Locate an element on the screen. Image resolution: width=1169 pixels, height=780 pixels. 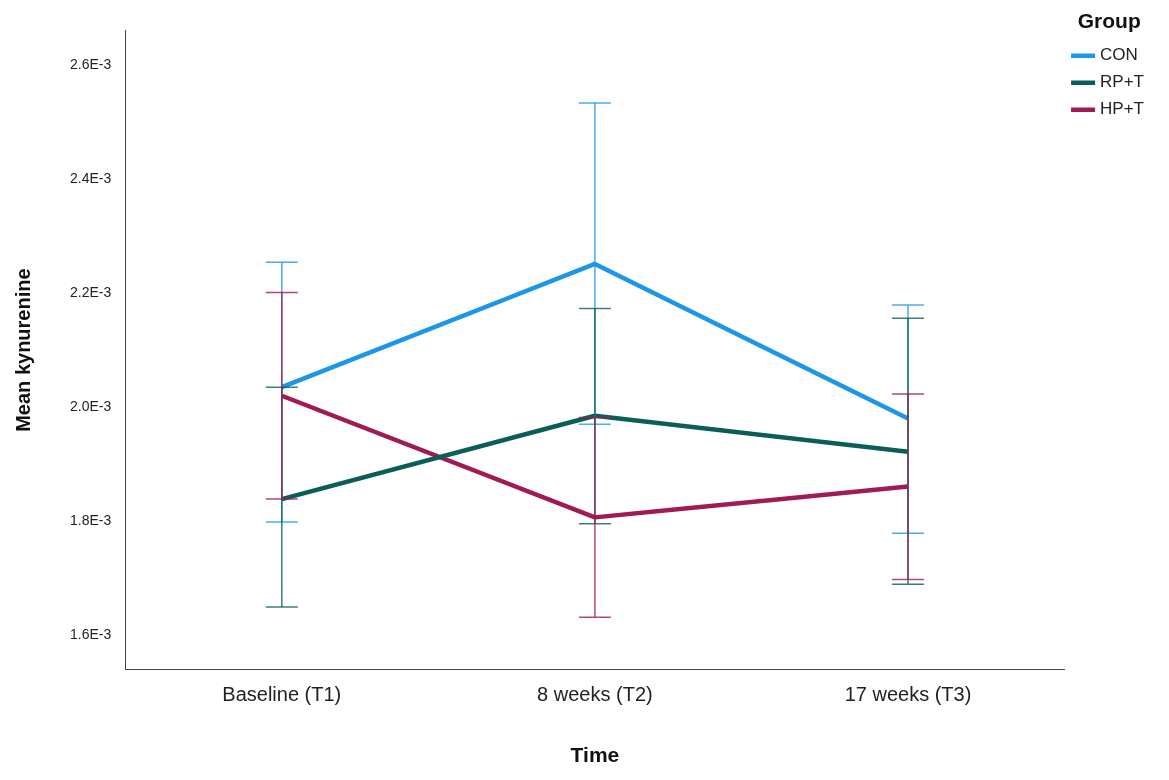
legend-label: HP+T is located at coordinates (1122, 109).